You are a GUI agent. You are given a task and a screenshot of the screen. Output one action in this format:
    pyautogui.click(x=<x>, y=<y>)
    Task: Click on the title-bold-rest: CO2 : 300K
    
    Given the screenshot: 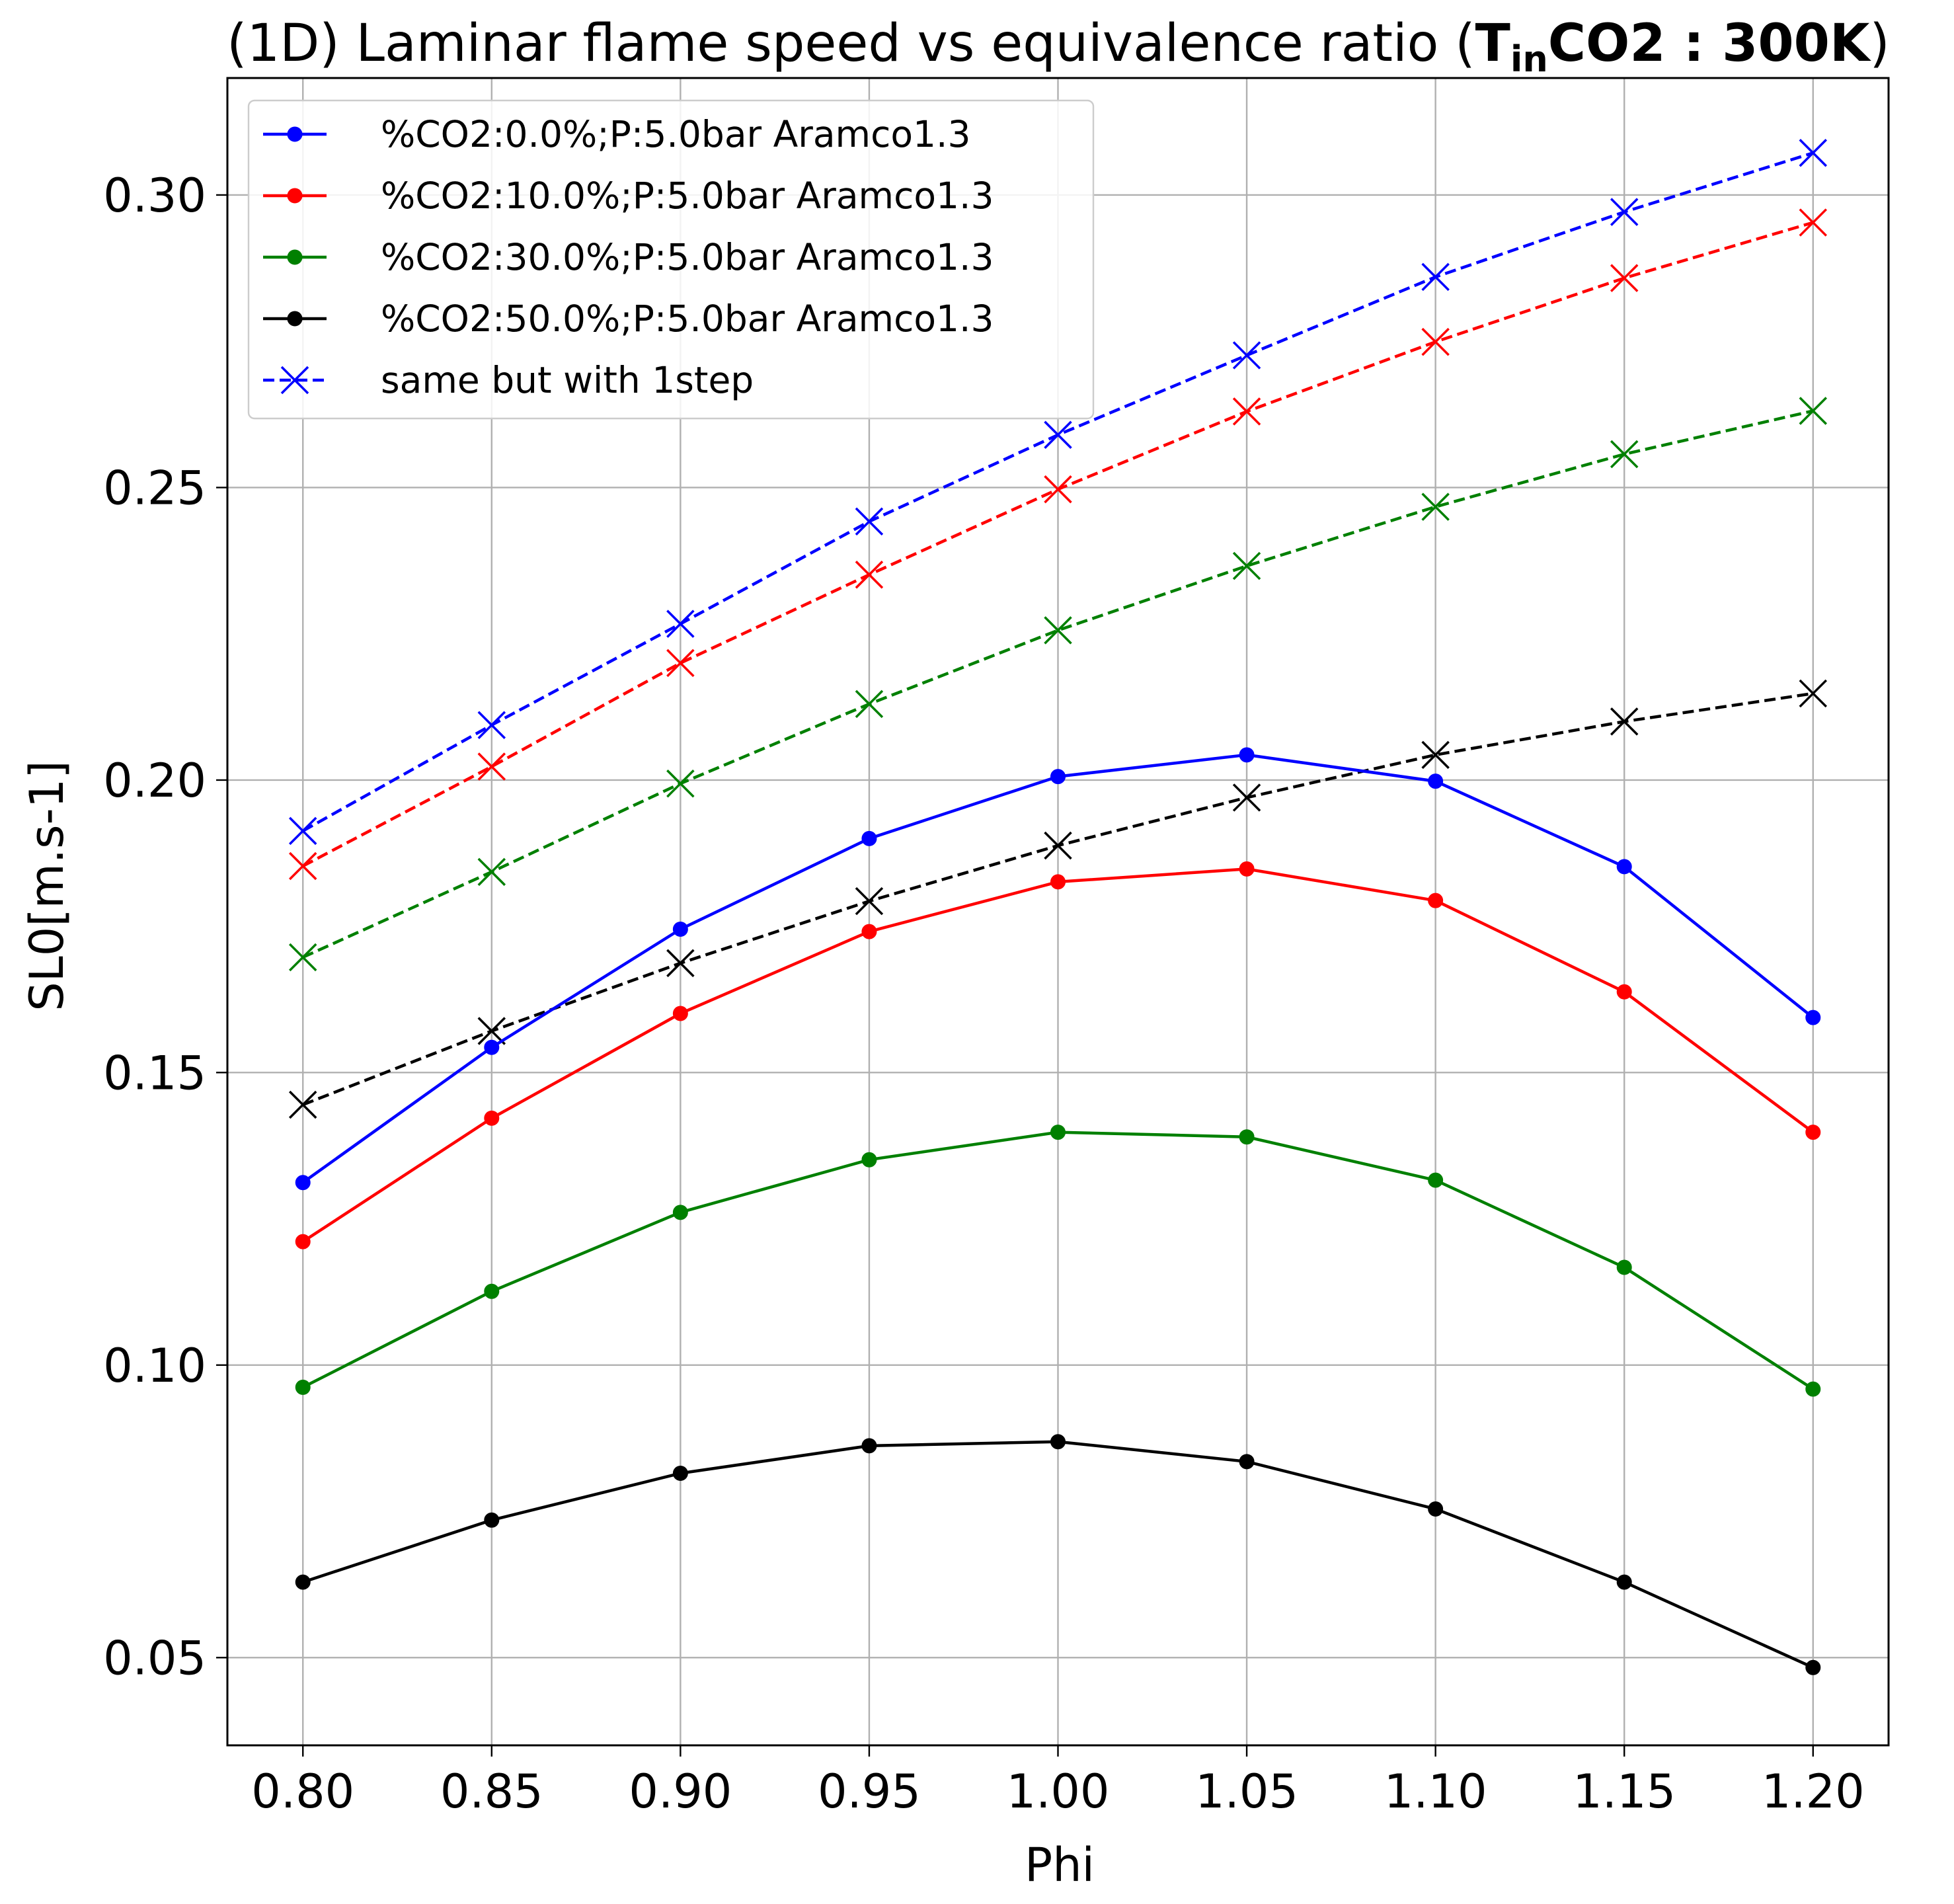 What is the action you would take?
    pyautogui.click(x=1709, y=43)
    